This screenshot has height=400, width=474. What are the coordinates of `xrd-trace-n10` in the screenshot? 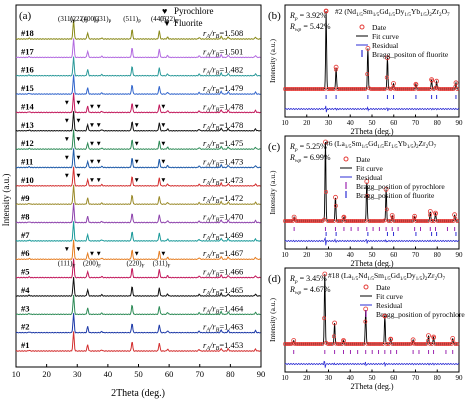 It's located at (138, 176).